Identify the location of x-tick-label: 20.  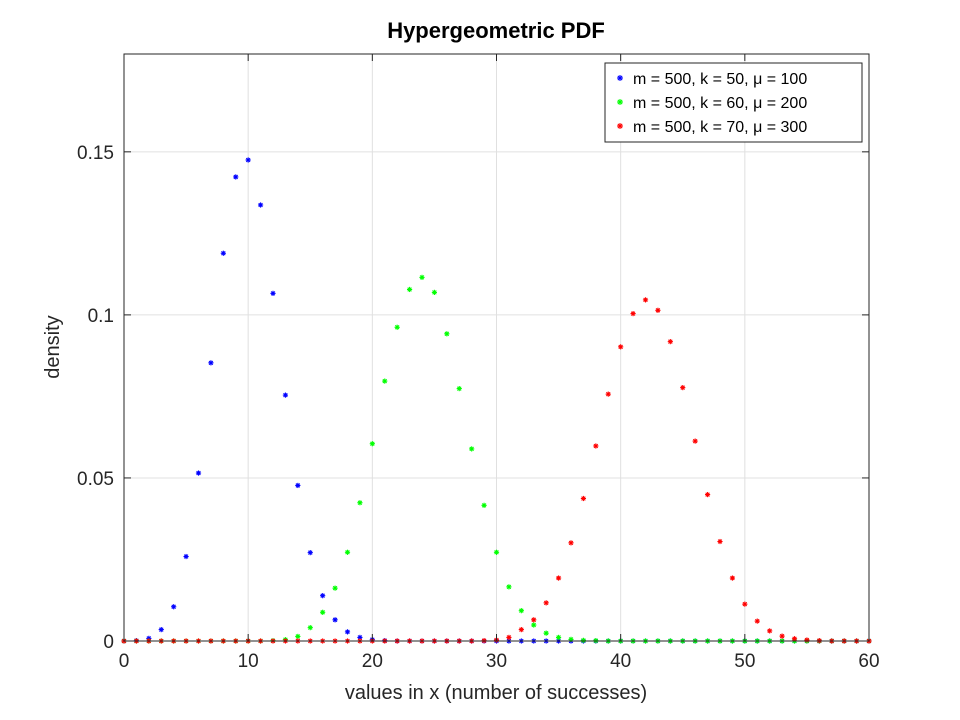
(372, 661).